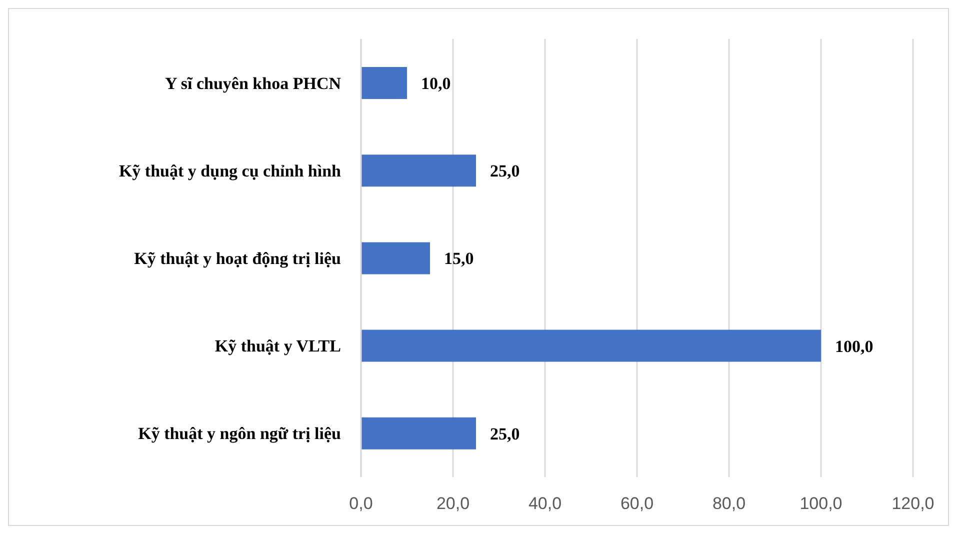 This screenshot has width=957, height=534. What do you see at coordinates (361, 504) in the screenshot?
I see `x-tick-label: 0,0` at bounding box center [361, 504].